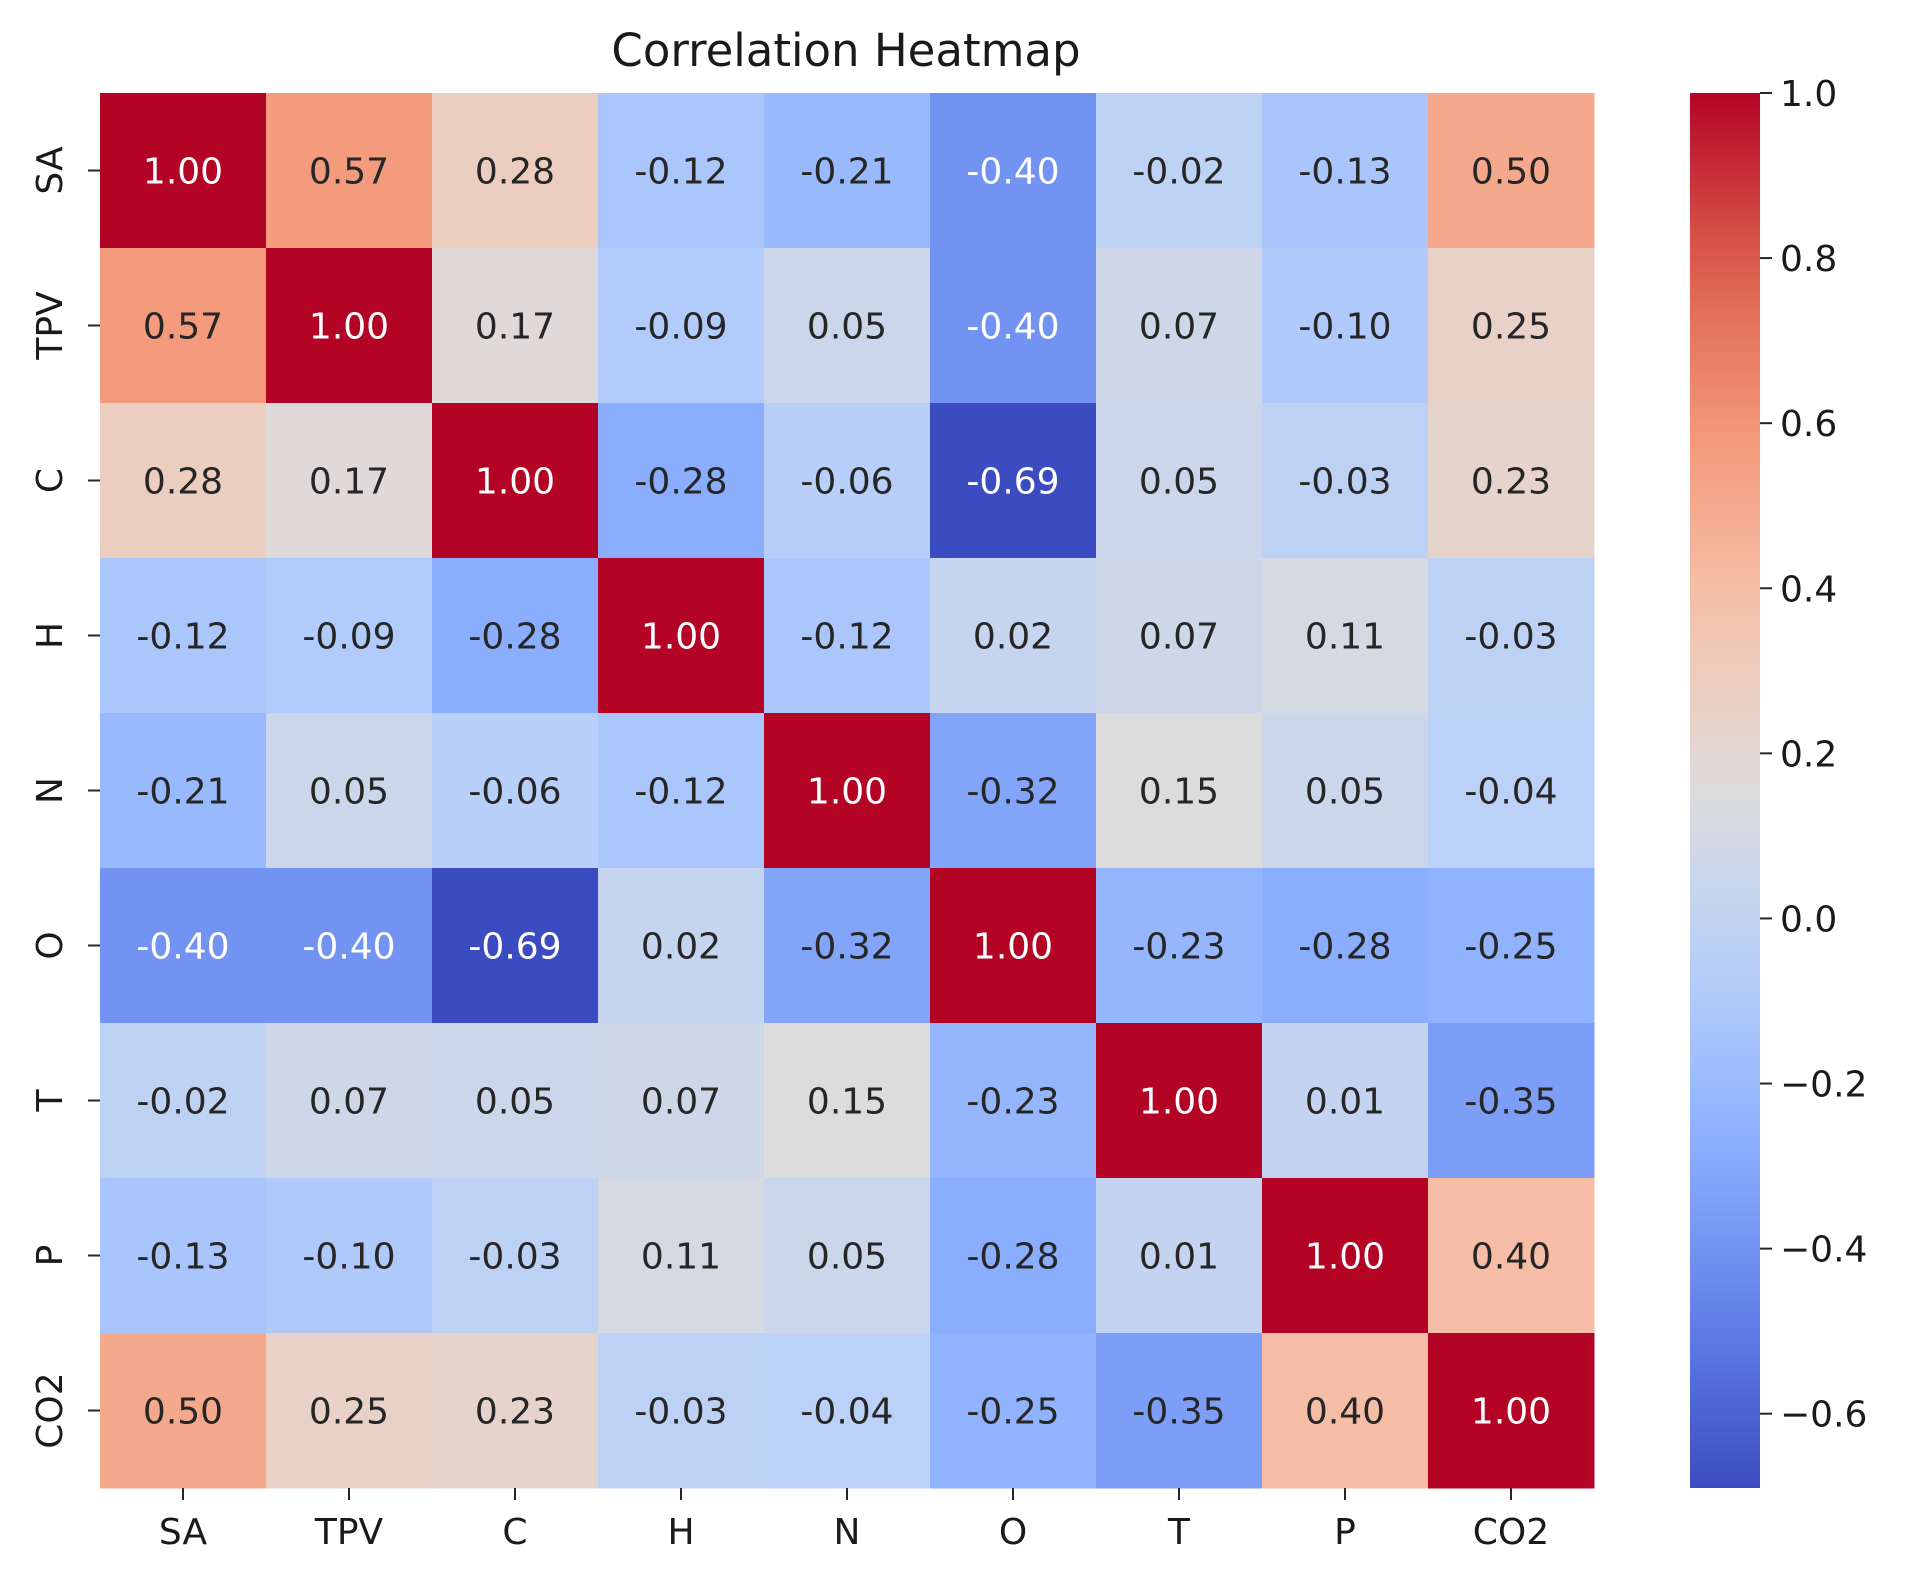  I want to click on cell-value-label: -0.06, so click(846, 482).